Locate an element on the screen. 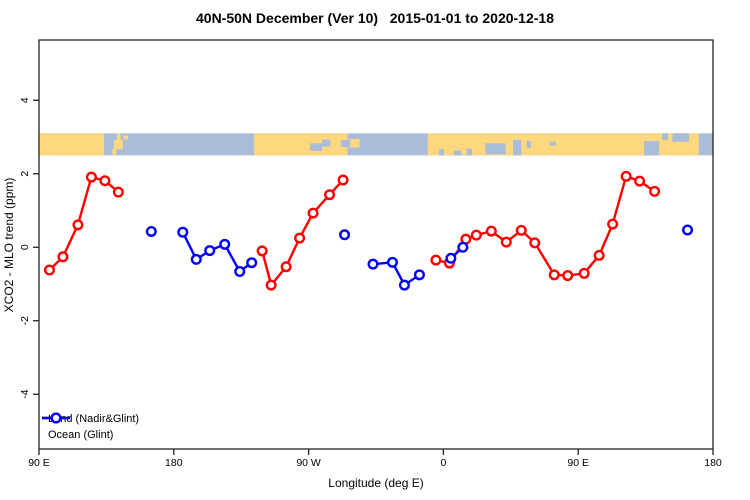 The image size is (750, 500). y-tick-label: -2 is located at coordinates (25, 320).